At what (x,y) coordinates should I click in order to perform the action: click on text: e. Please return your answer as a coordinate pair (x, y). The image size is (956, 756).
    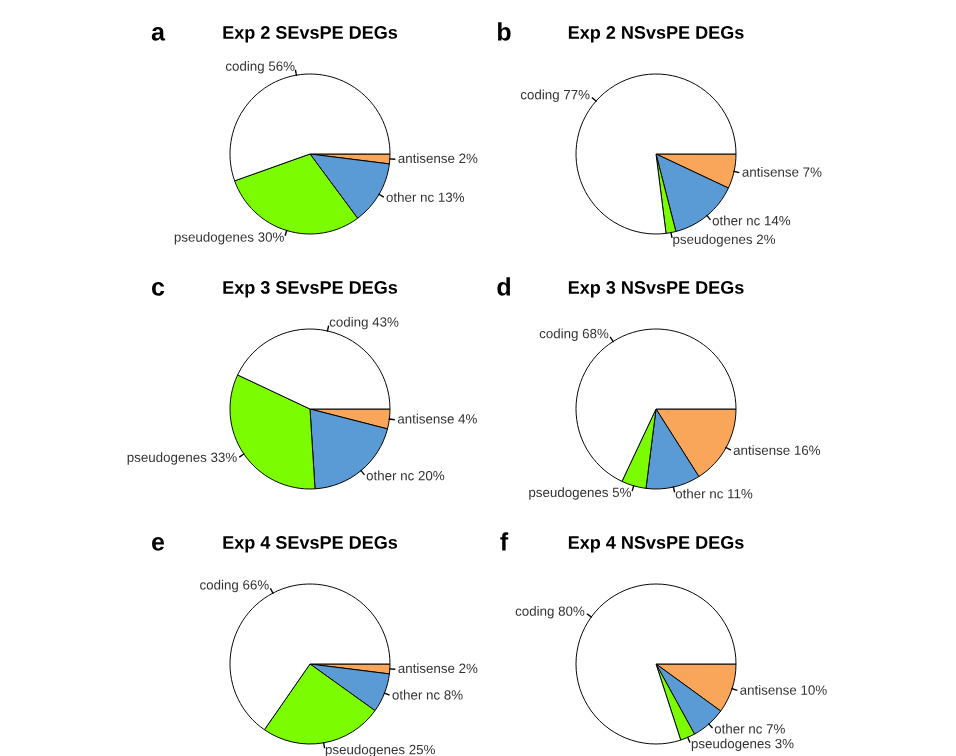
    Looking at the image, I should click on (158, 544).